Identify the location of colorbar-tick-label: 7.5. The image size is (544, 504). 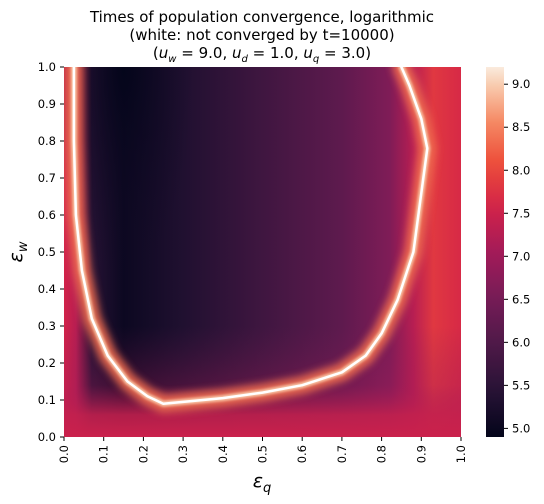
(521, 213).